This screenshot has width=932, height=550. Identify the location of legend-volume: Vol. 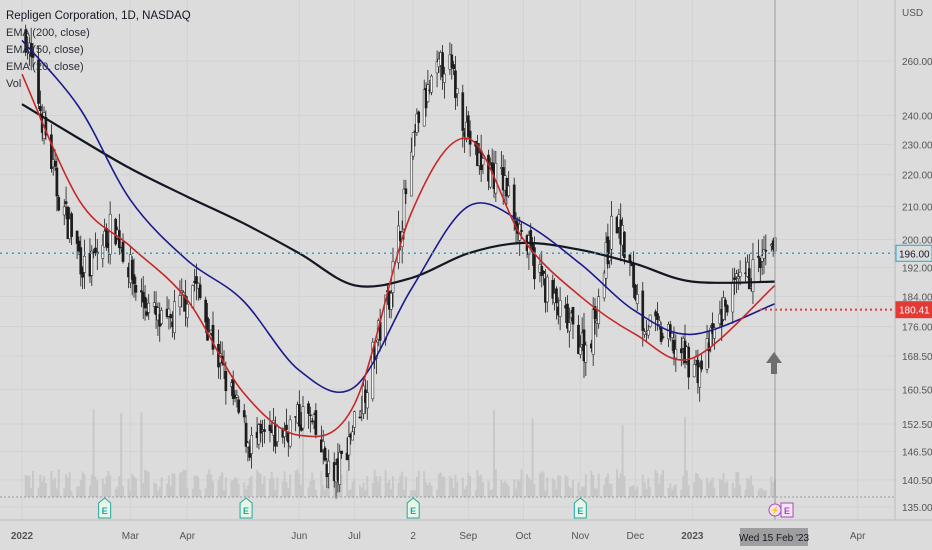
(14, 84).